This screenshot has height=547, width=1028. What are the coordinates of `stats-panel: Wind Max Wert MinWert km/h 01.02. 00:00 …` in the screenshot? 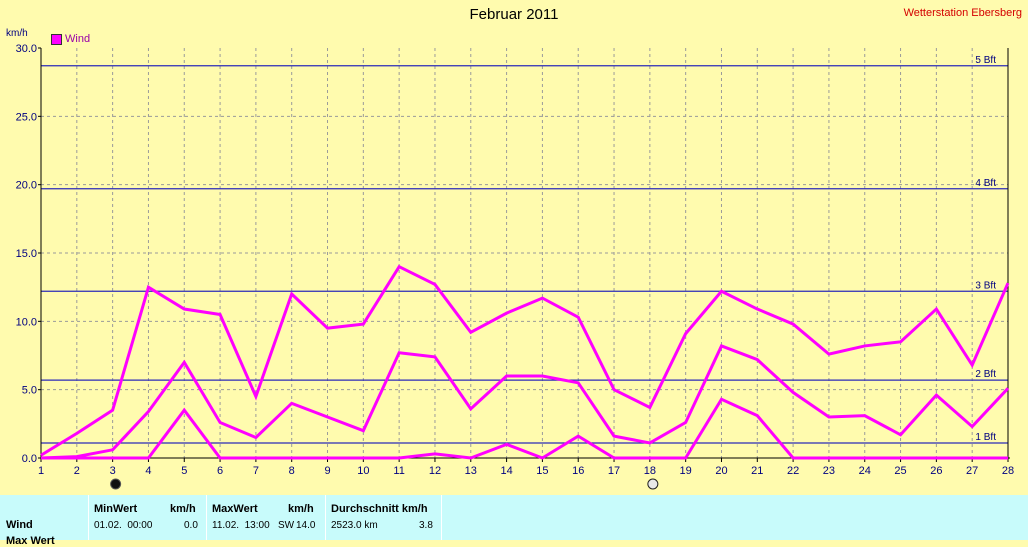 It's located at (514, 521).